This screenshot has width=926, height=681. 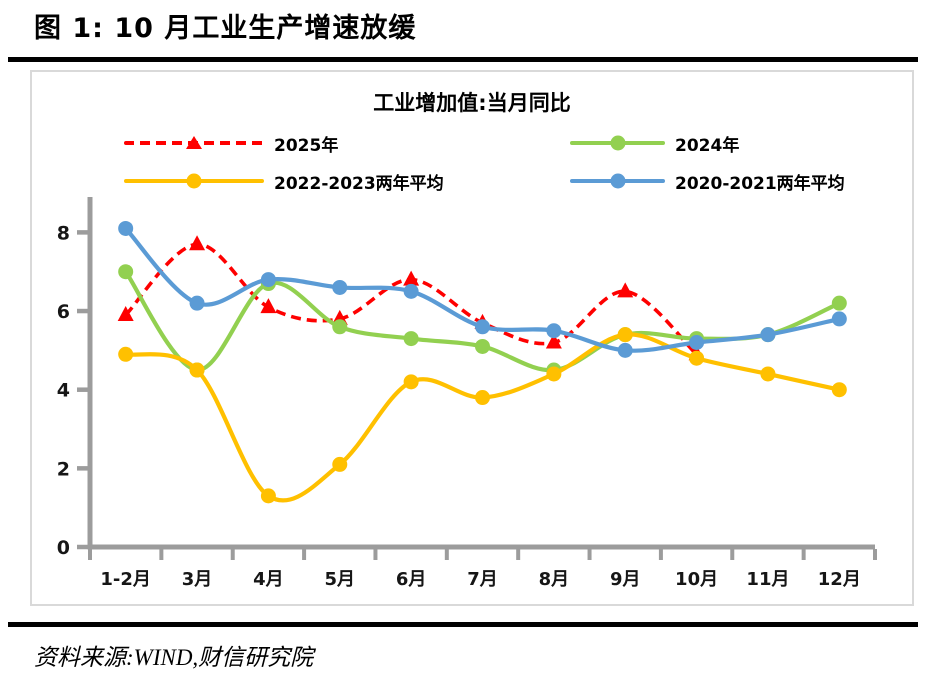 I want to click on legend-item-2022-2023-avg: 2022-2023两年平均, so click(x=347, y=181).